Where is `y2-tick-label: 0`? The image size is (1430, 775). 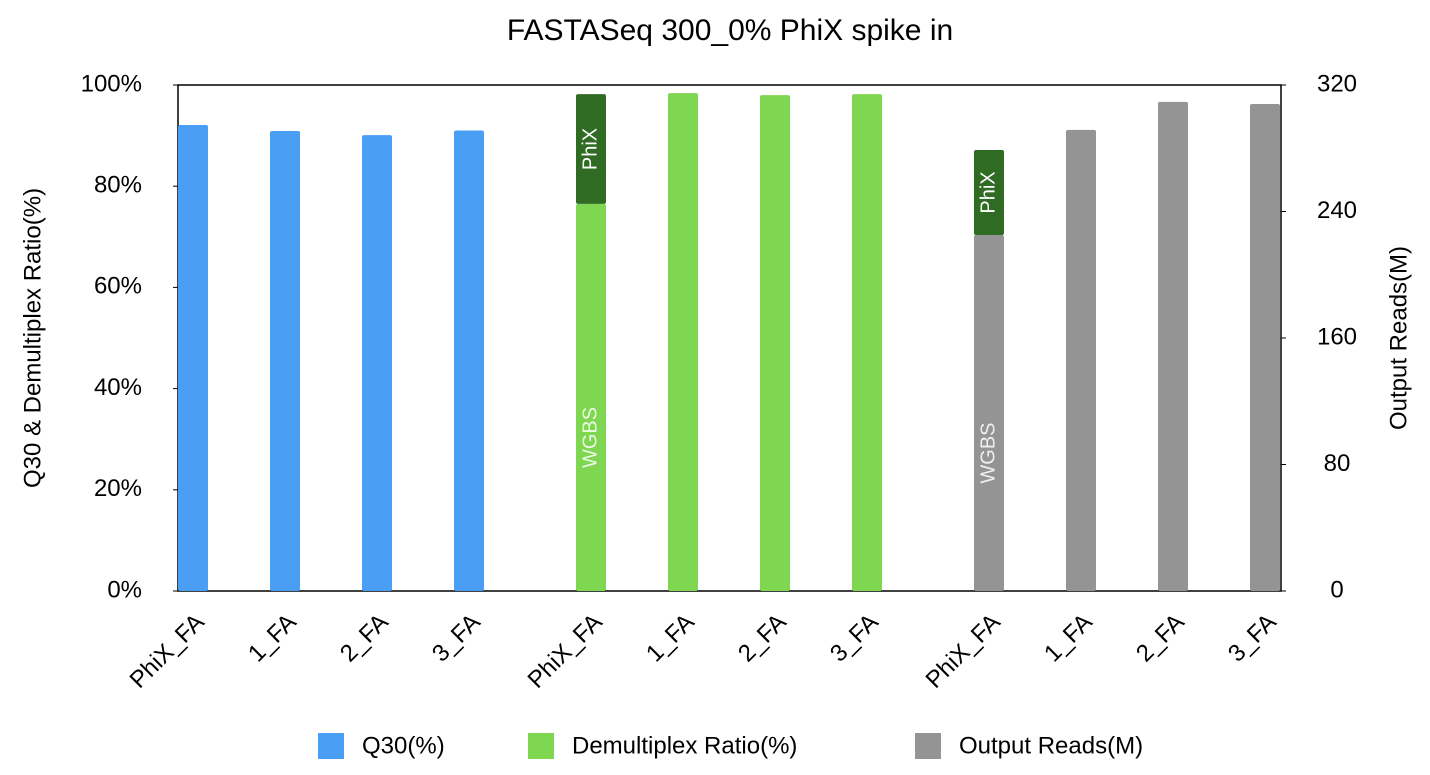
y2-tick-label: 0 is located at coordinates (1336, 589).